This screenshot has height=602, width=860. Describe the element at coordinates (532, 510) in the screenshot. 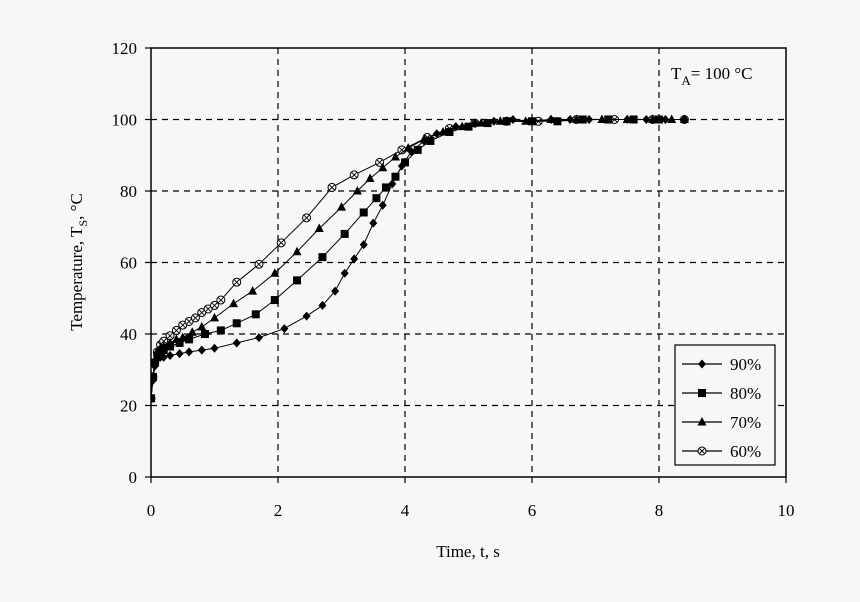

I see `x-tick-label: 6` at that location.